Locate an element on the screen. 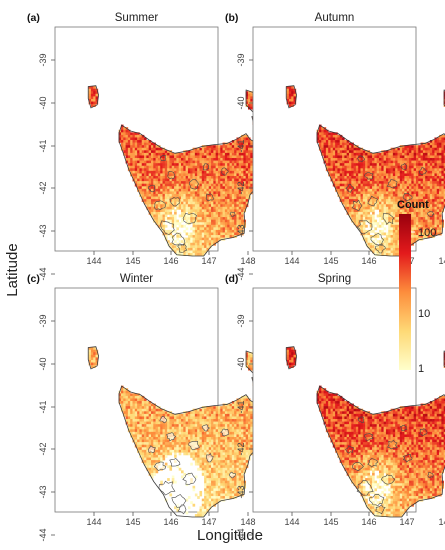 The image size is (445, 550). panel-title: Winter is located at coordinates (136, 279).